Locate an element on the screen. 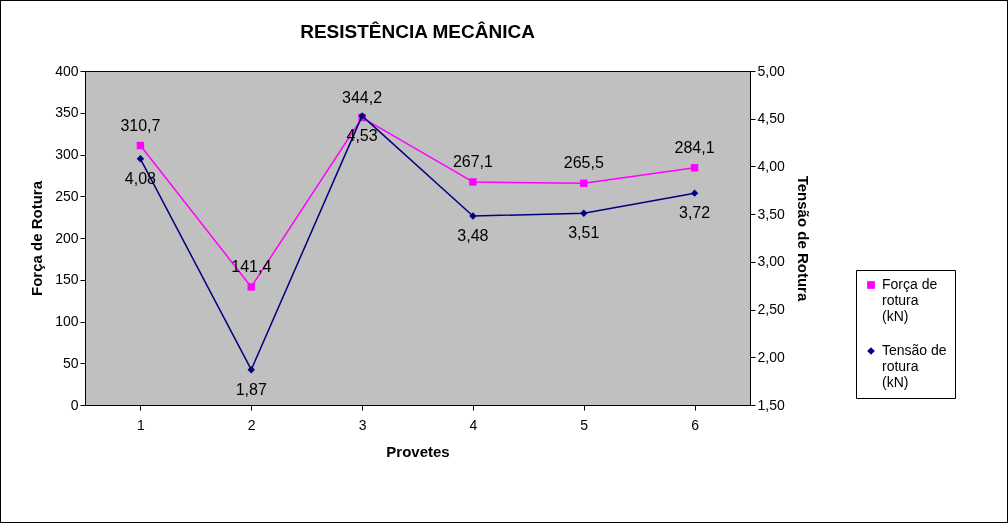 This screenshot has height=523, width=1008. data-label: 310,7 is located at coordinates (140, 125).